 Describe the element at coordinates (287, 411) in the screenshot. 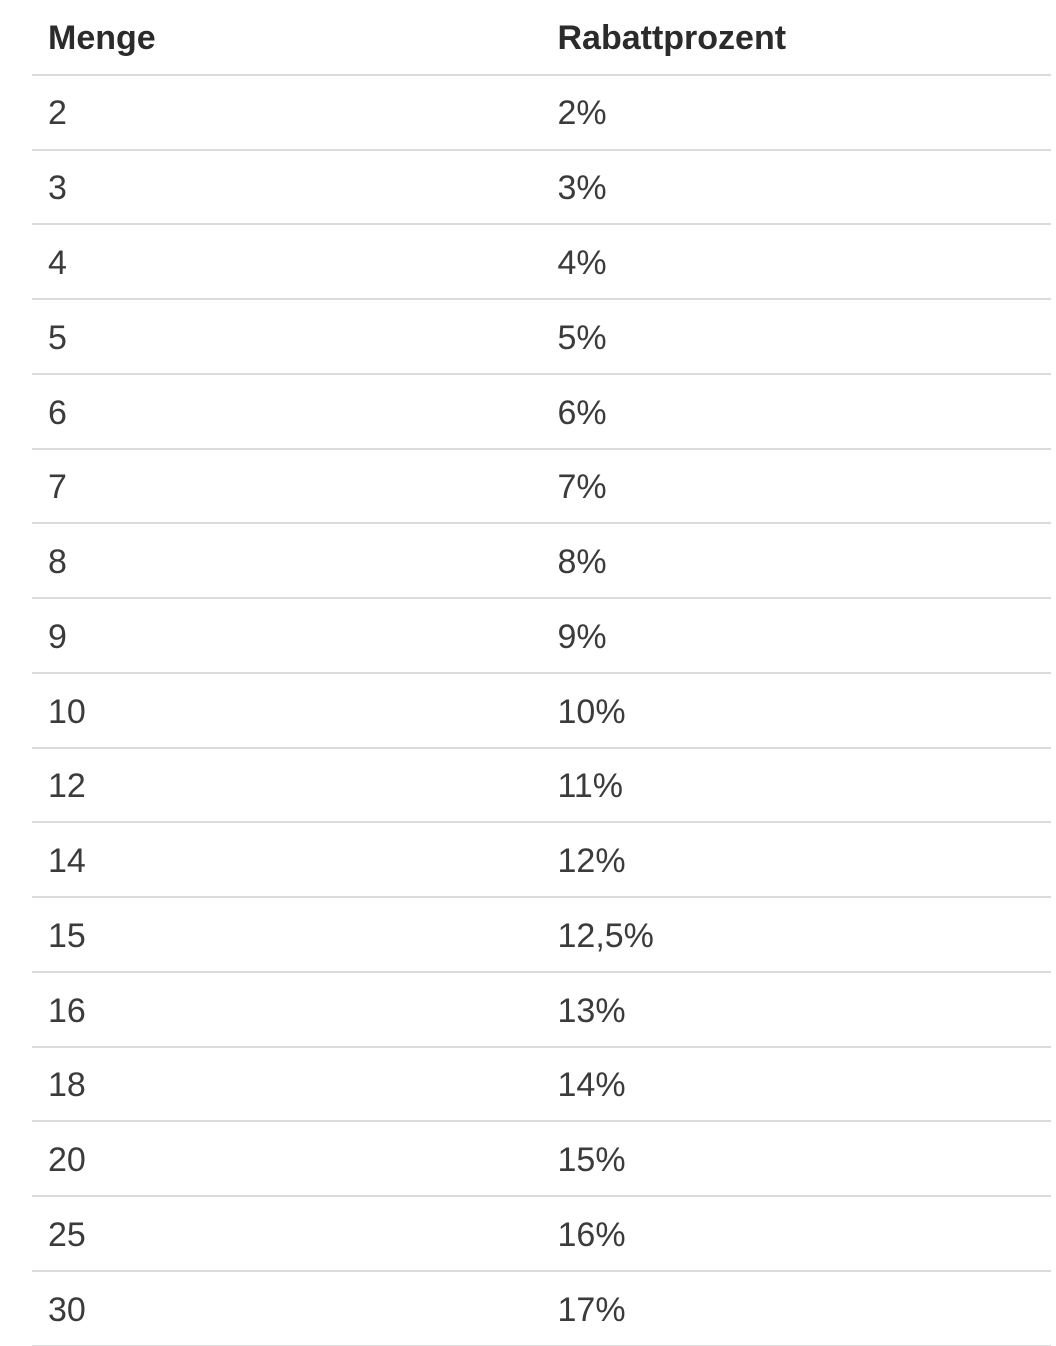

I see `menge-cell: 6` at that location.